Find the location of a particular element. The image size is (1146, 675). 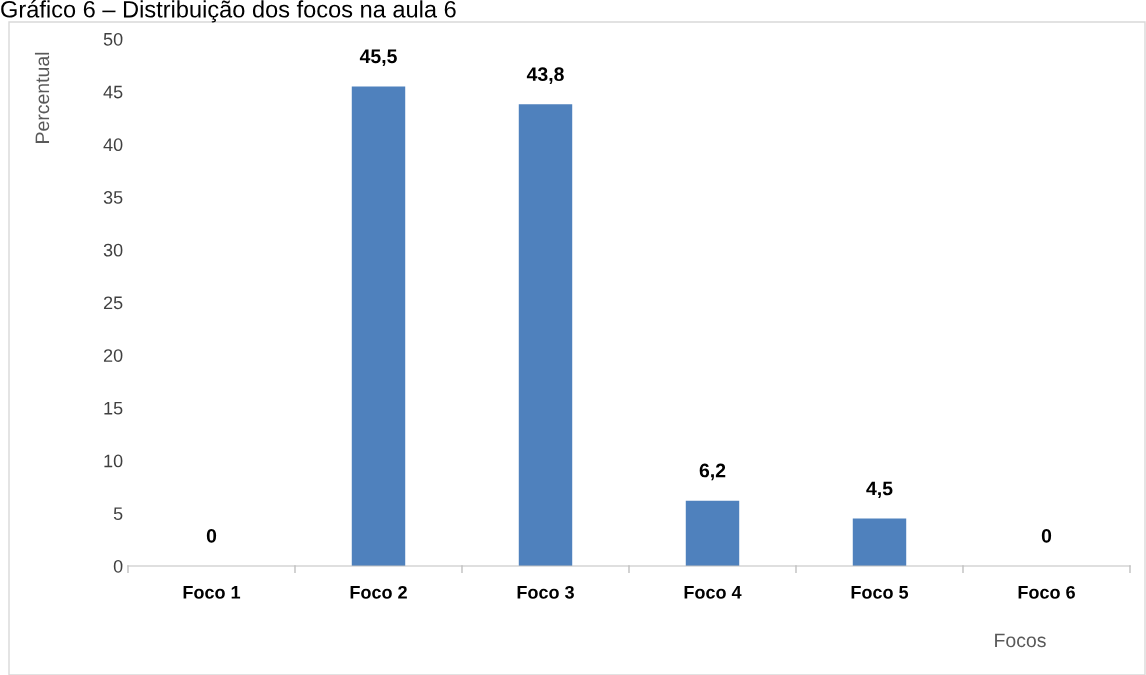

y-tick-label: 20 is located at coordinates (113, 355).